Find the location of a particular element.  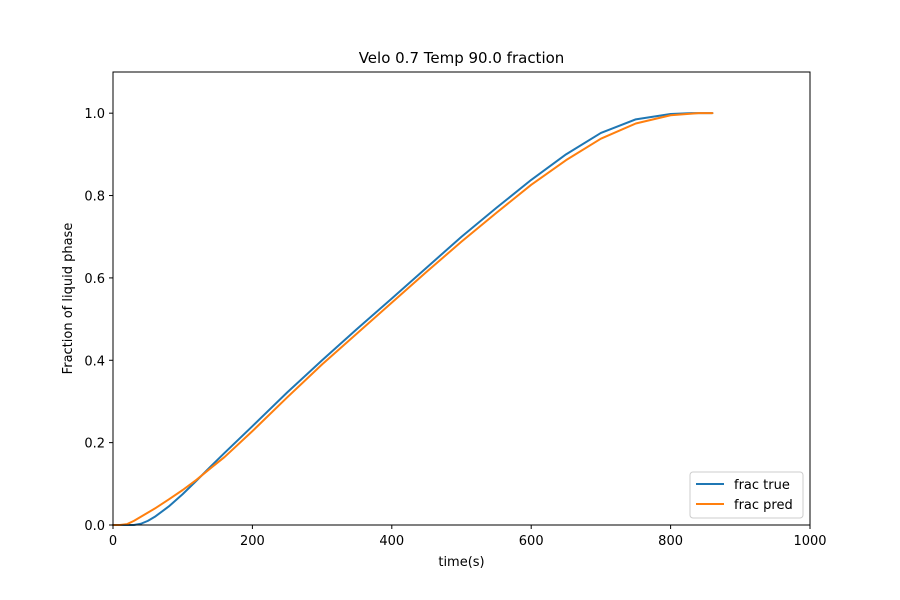

x-tick-label: 800 is located at coordinates (670, 541).